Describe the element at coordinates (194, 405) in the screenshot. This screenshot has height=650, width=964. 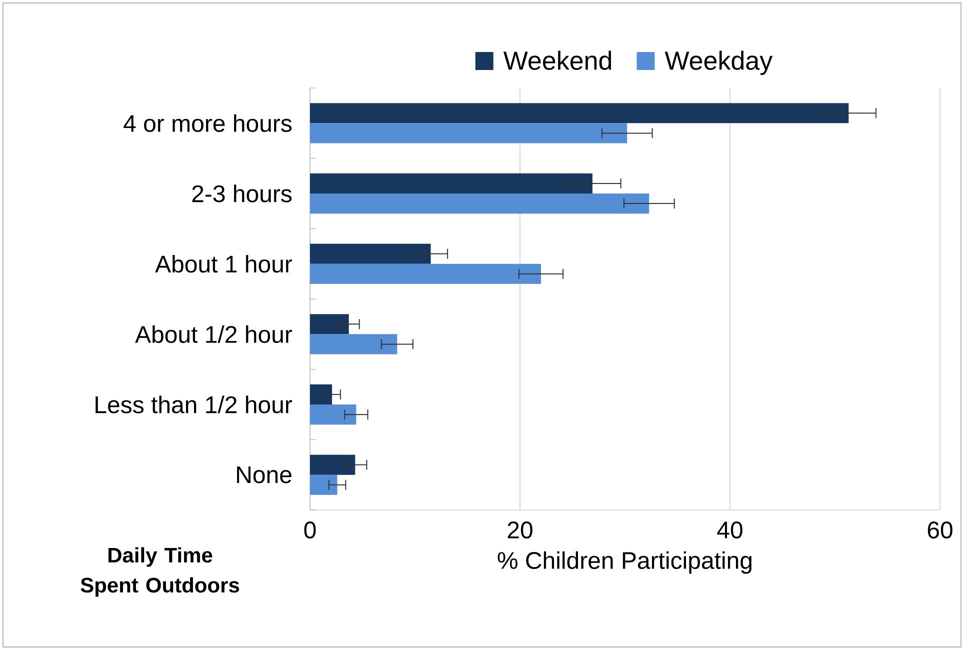
I see `y-tick-label: Less than 1/2 hour` at that location.